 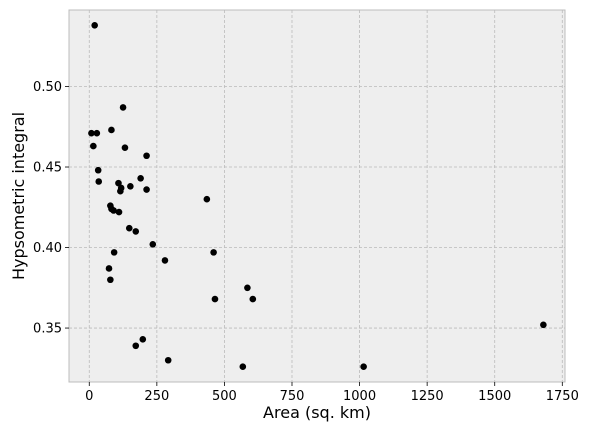 What do you see at coordinates (47, 168) in the screenshot?
I see `y-tick-label: 0.45` at bounding box center [47, 168].